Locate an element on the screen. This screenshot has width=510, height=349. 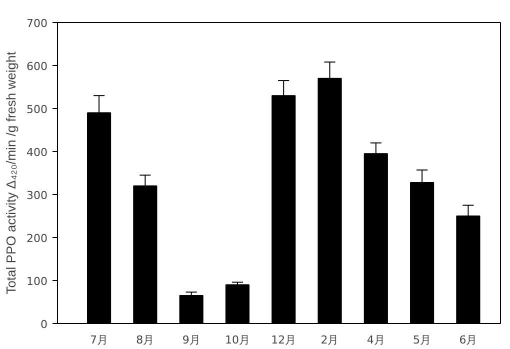
y-tick-label: 500 is located at coordinates (37, 109).